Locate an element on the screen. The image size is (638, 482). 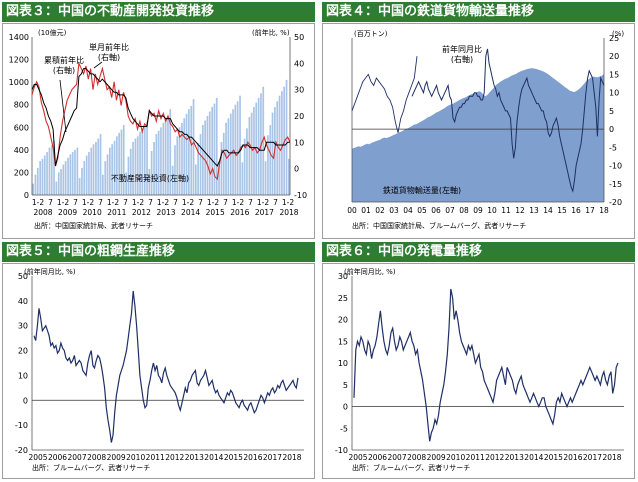
y-tick-label-right: 20 is located at coordinates (614, 56).